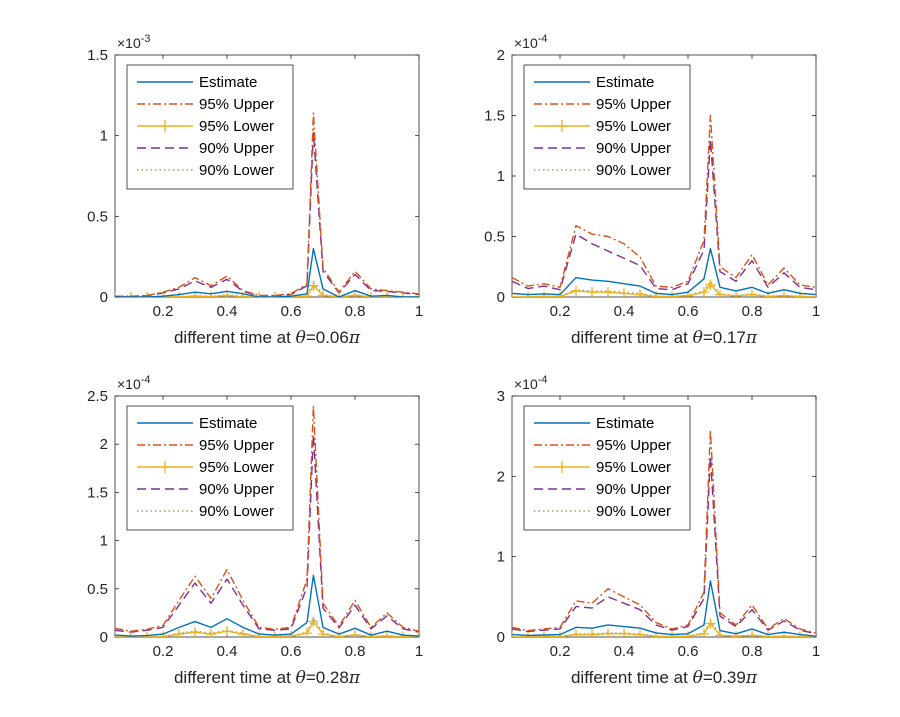 The height and width of the screenshot is (717, 900). Describe the element at coordinates (501, 176) in the screenshot. I see `y-tick-label: 1` at that location.